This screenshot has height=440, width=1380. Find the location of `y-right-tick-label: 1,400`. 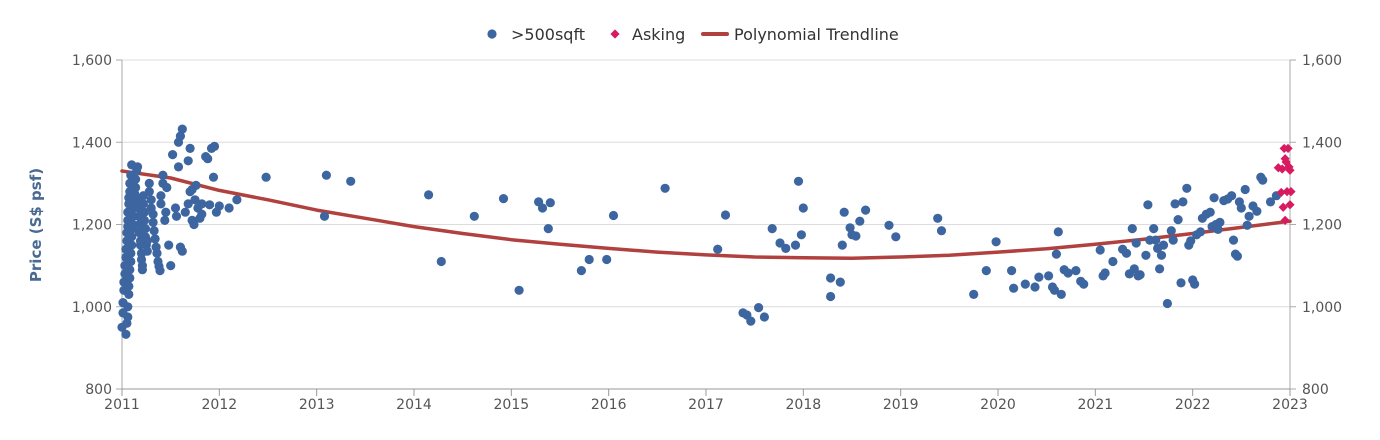

y-right-tick-label: 1,400 is located at coordinates (1322, 143).